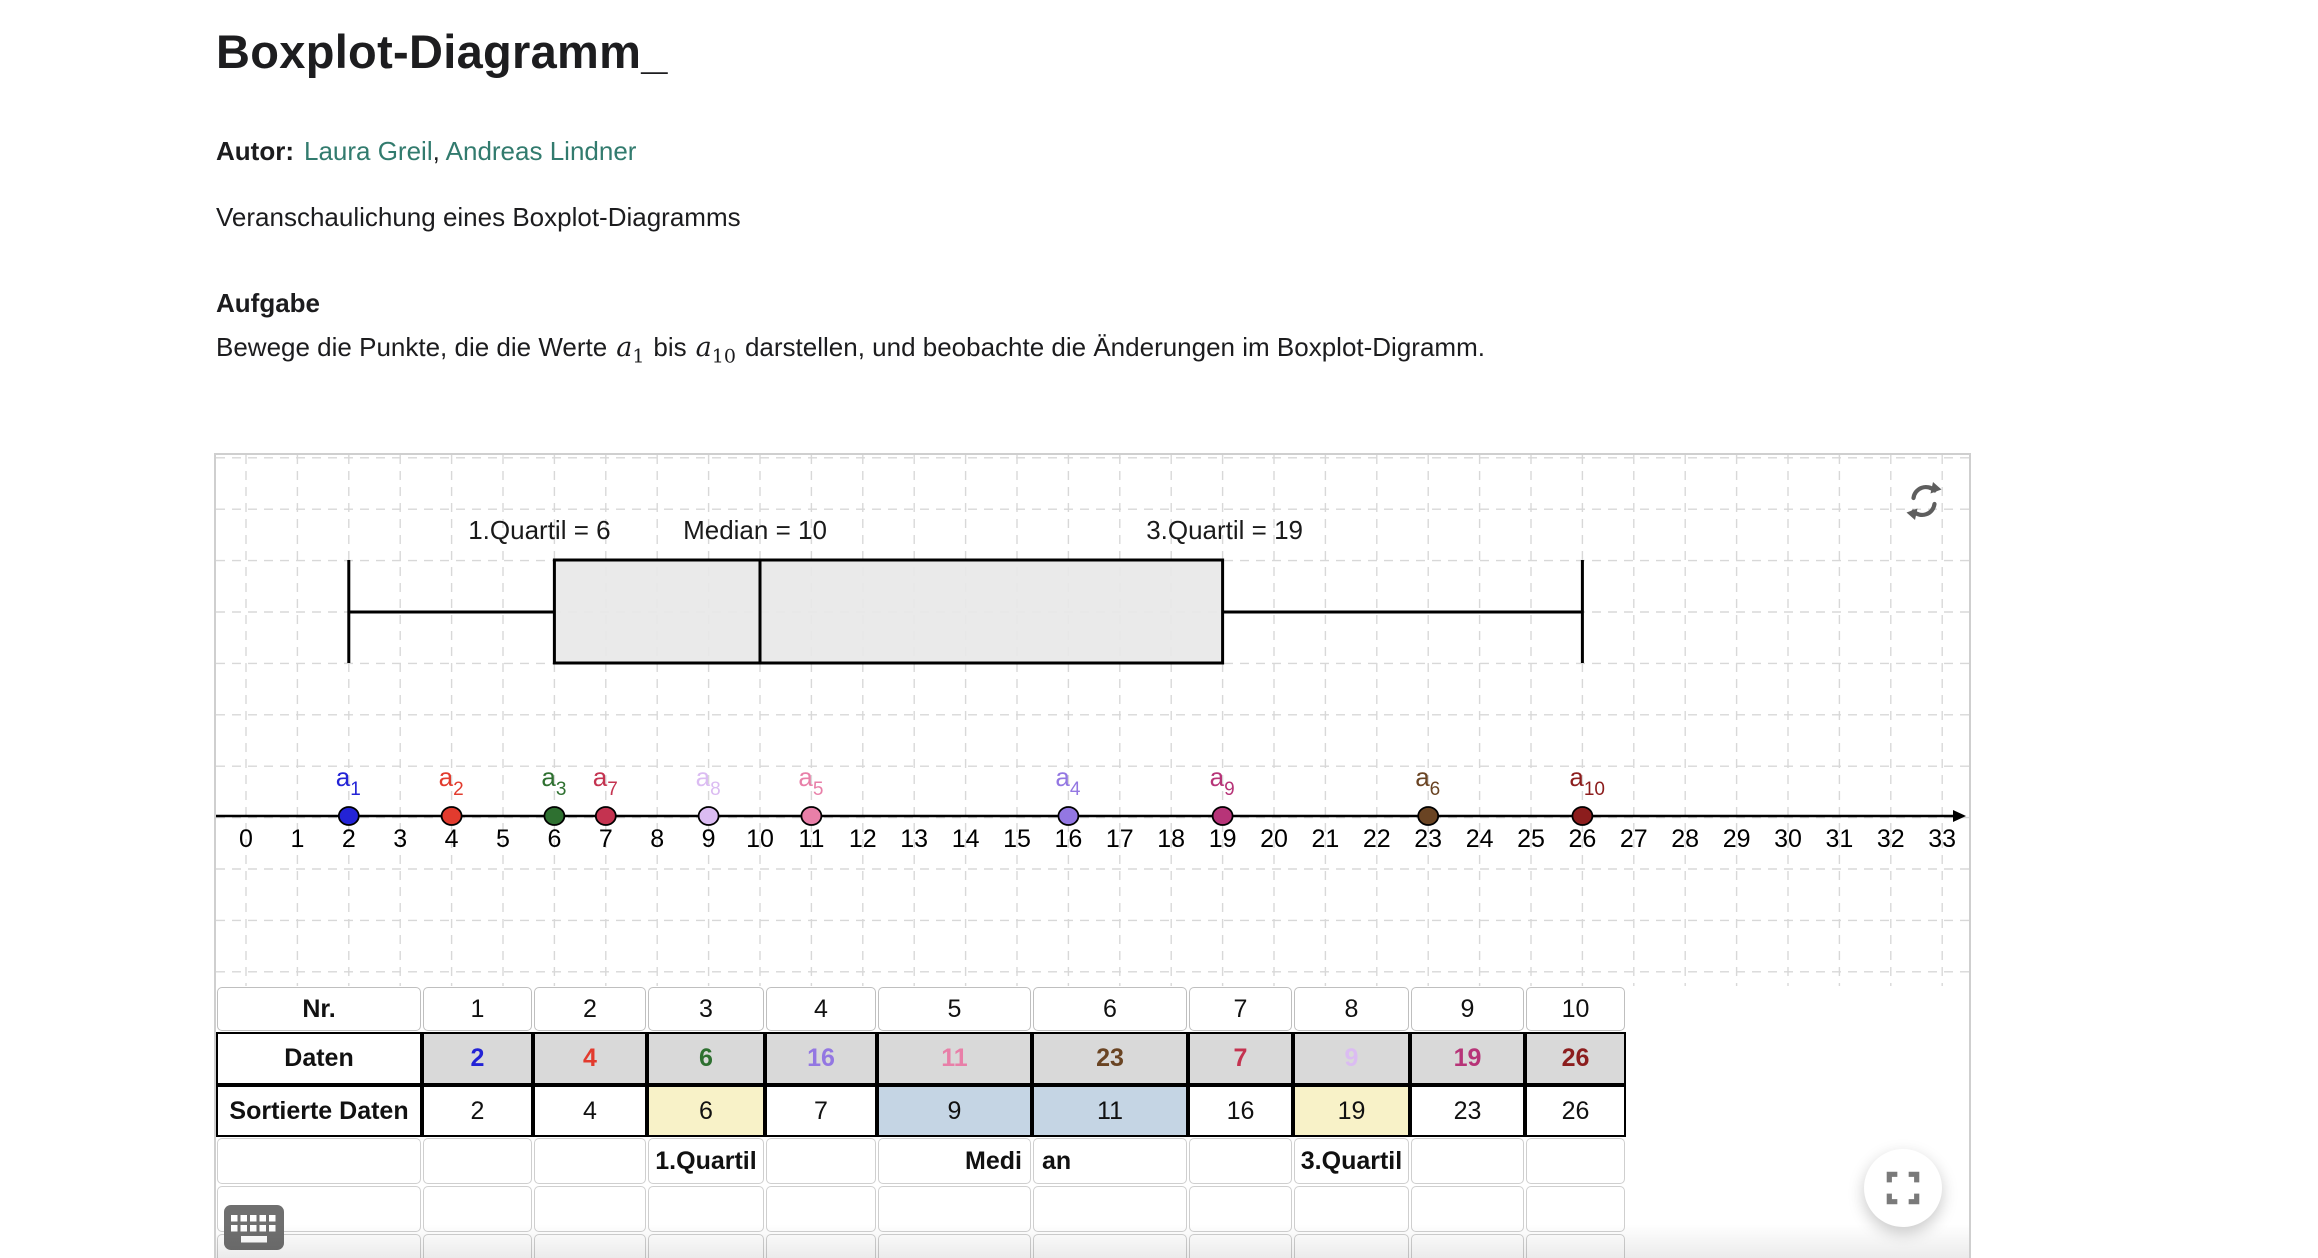  I want to click on data-point-a8, so click(708, 816).